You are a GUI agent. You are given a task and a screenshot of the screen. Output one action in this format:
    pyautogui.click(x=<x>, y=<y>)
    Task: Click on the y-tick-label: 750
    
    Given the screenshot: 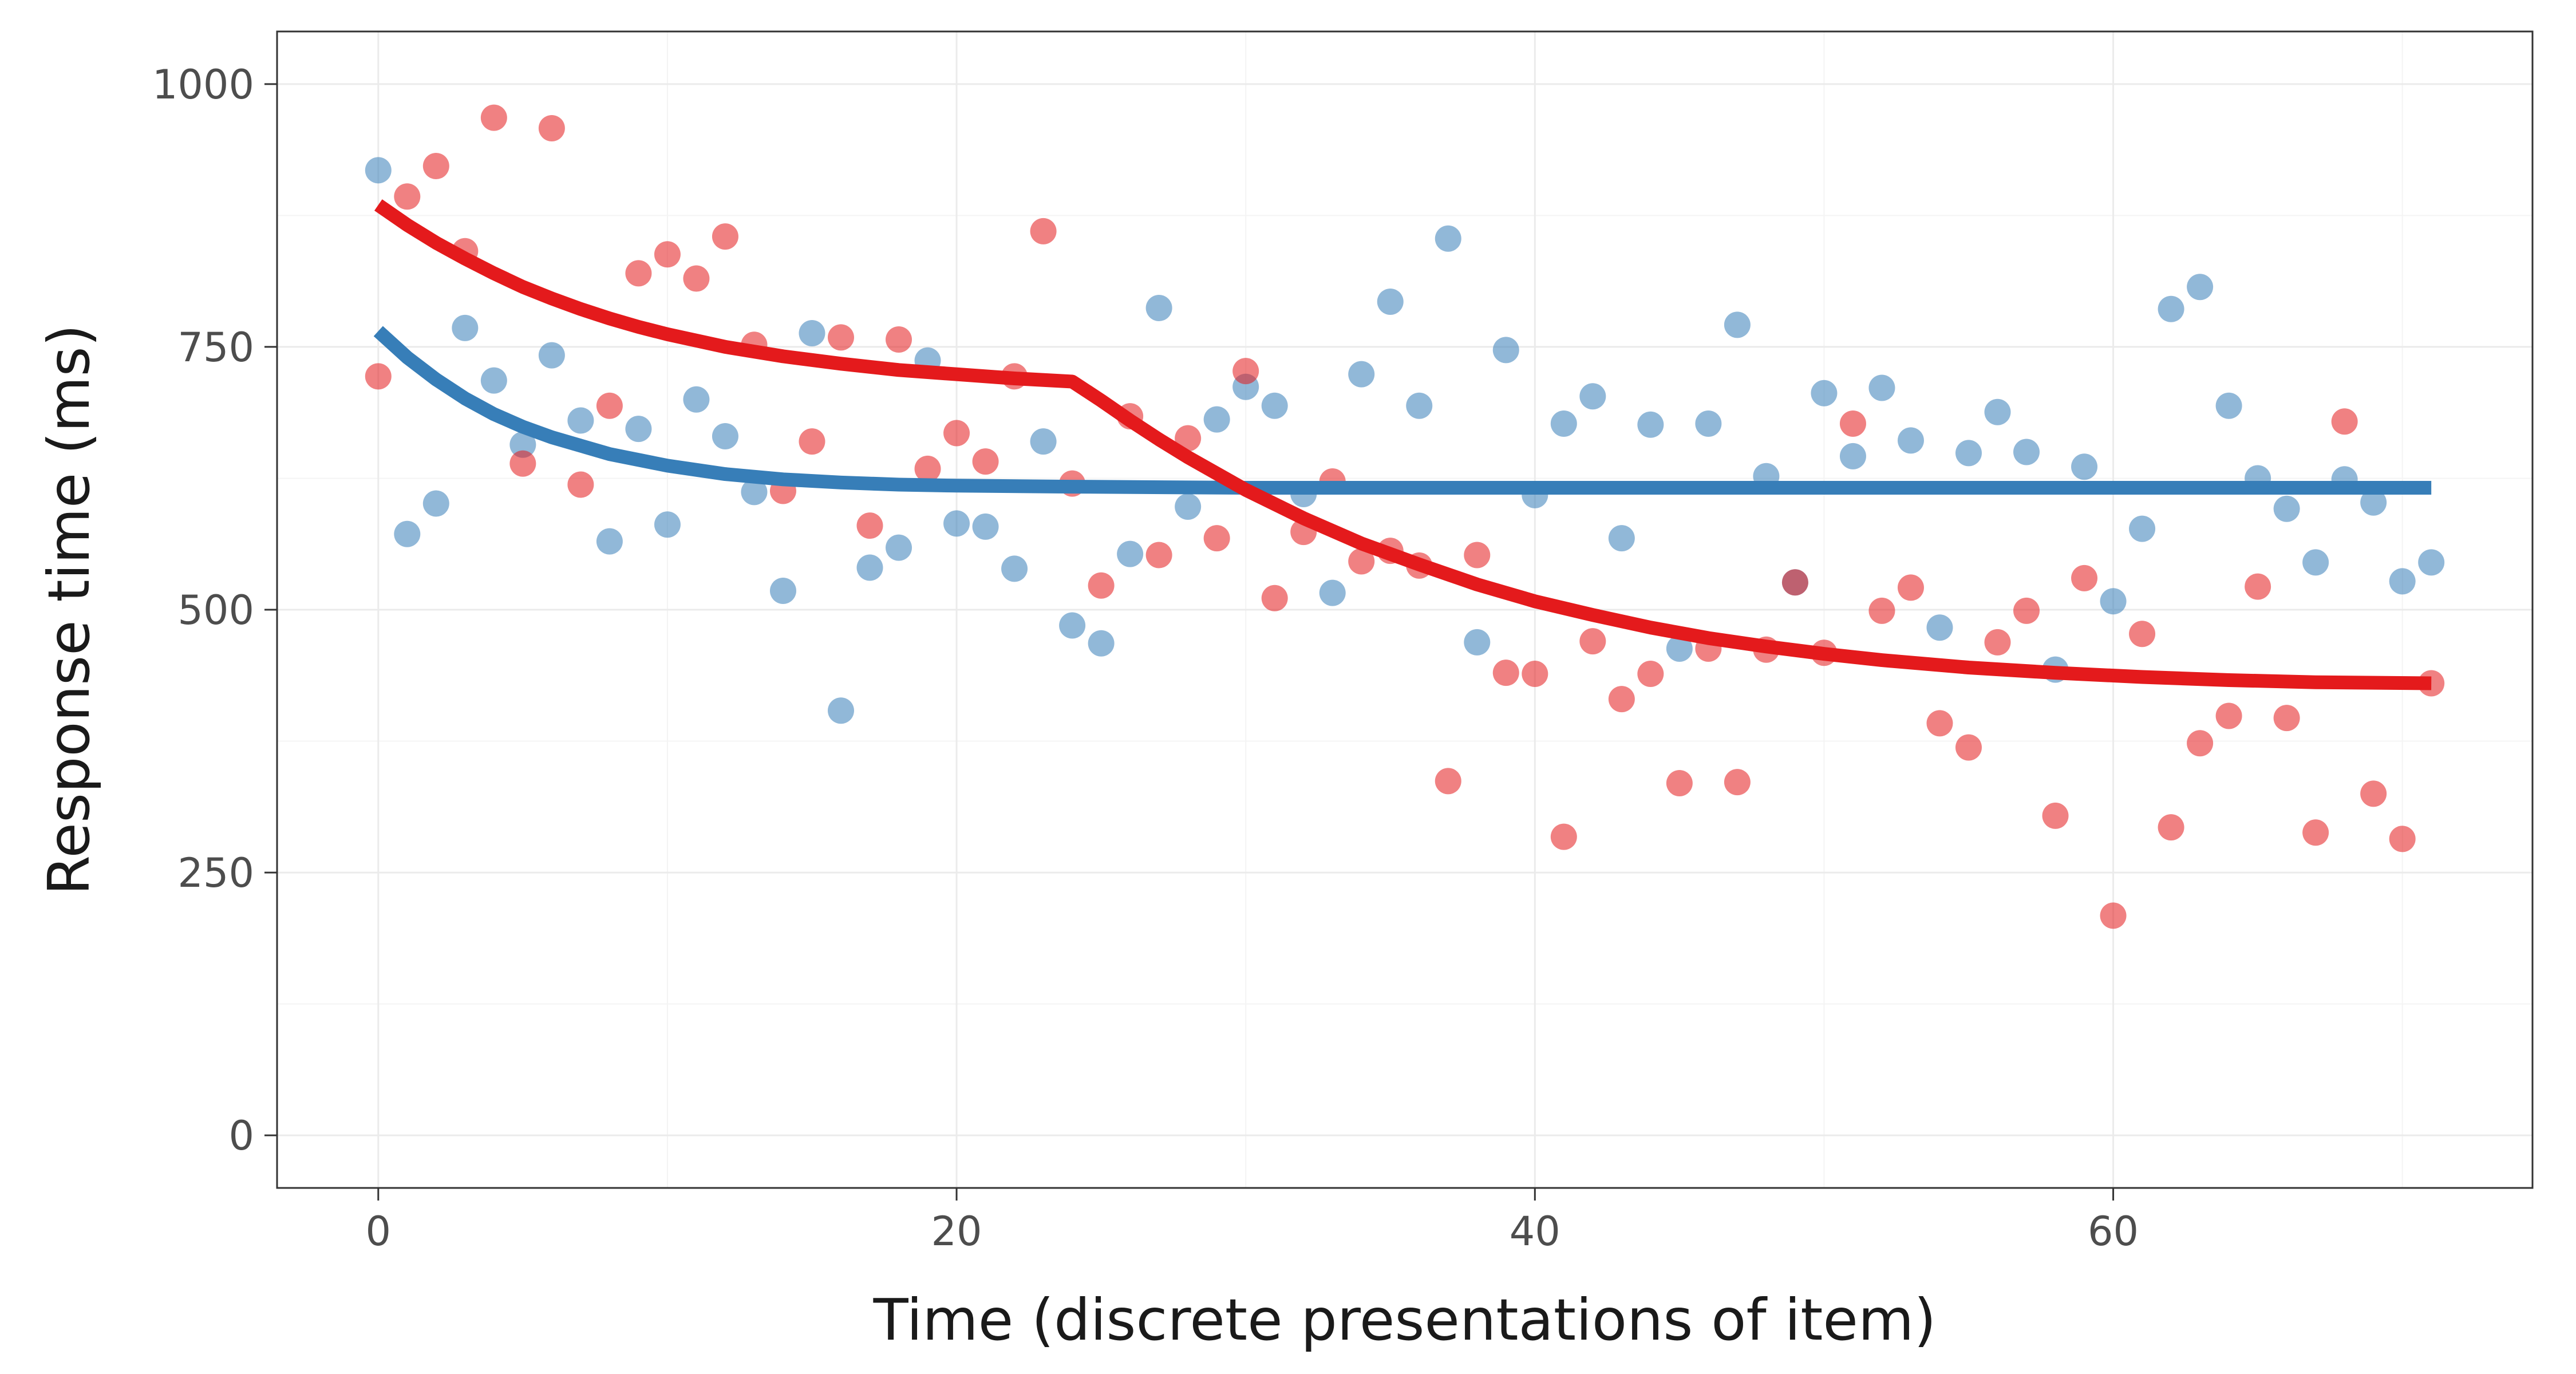 What is the action you would take?
    pyautogui.click(x=215, y=348)
    